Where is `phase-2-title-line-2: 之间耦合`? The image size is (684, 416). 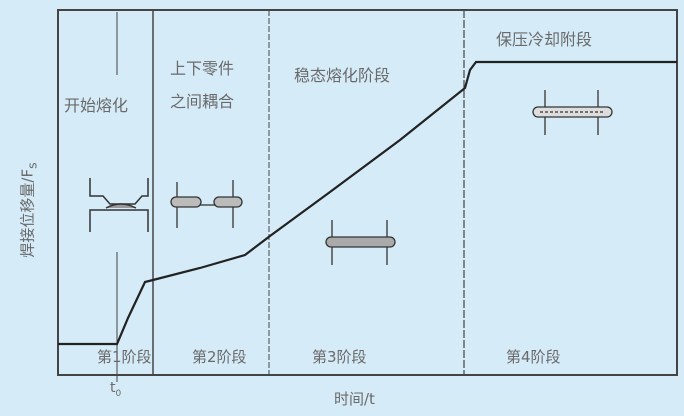
phase-2-title-line-2: 之间耦合 is located at coordinates (202, 101).